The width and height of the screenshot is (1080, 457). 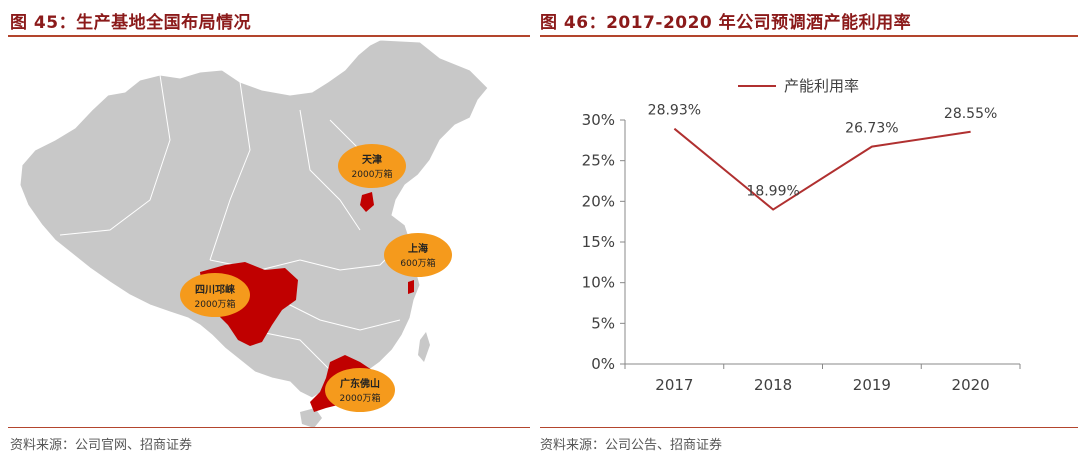 What do you see at coordinates (772, 192) in the screenshot?
I see `data-label: 18.99%` at bounding box center [772, 192].